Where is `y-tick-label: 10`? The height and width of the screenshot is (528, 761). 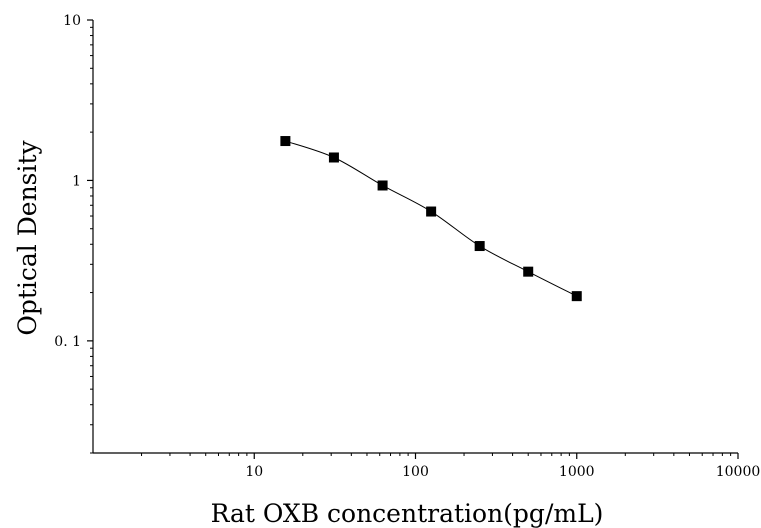 y-tick-label: 10 is located at coordinates (72, 21).